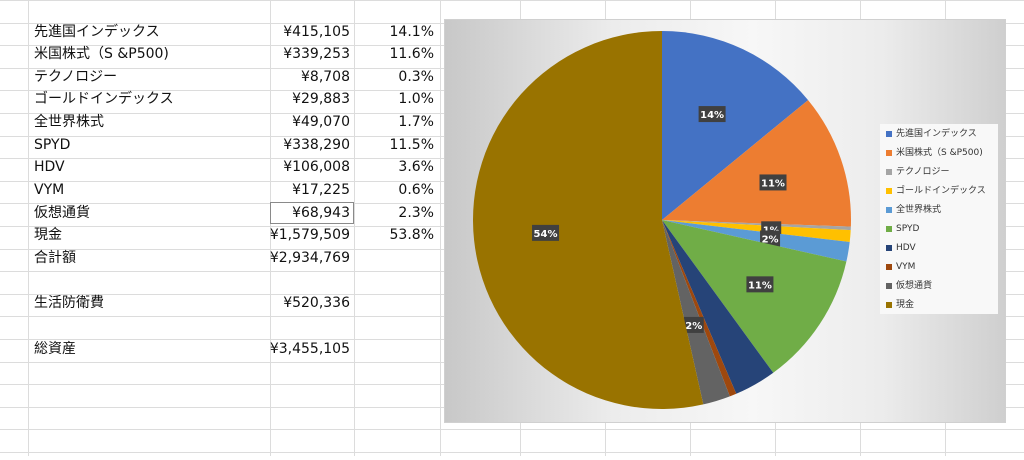  I want to click on legend-entry: ゴールドインデックス, so click(936, 191).